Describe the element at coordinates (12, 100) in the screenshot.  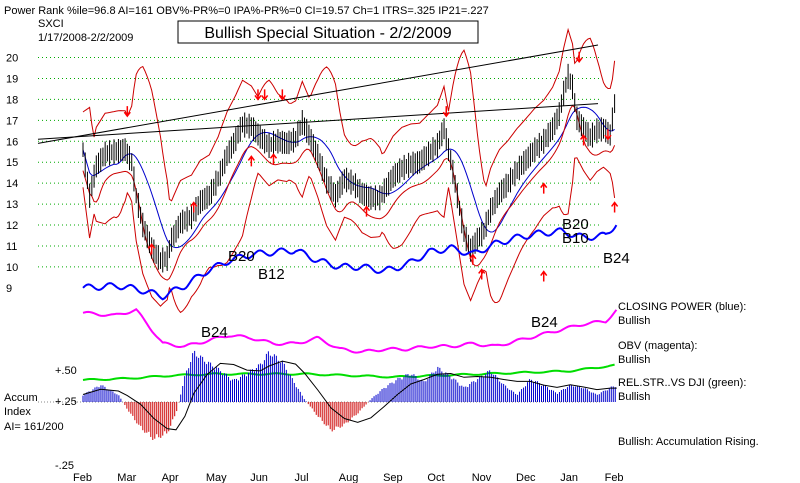
I see `y-tick-18: 18` at that location.